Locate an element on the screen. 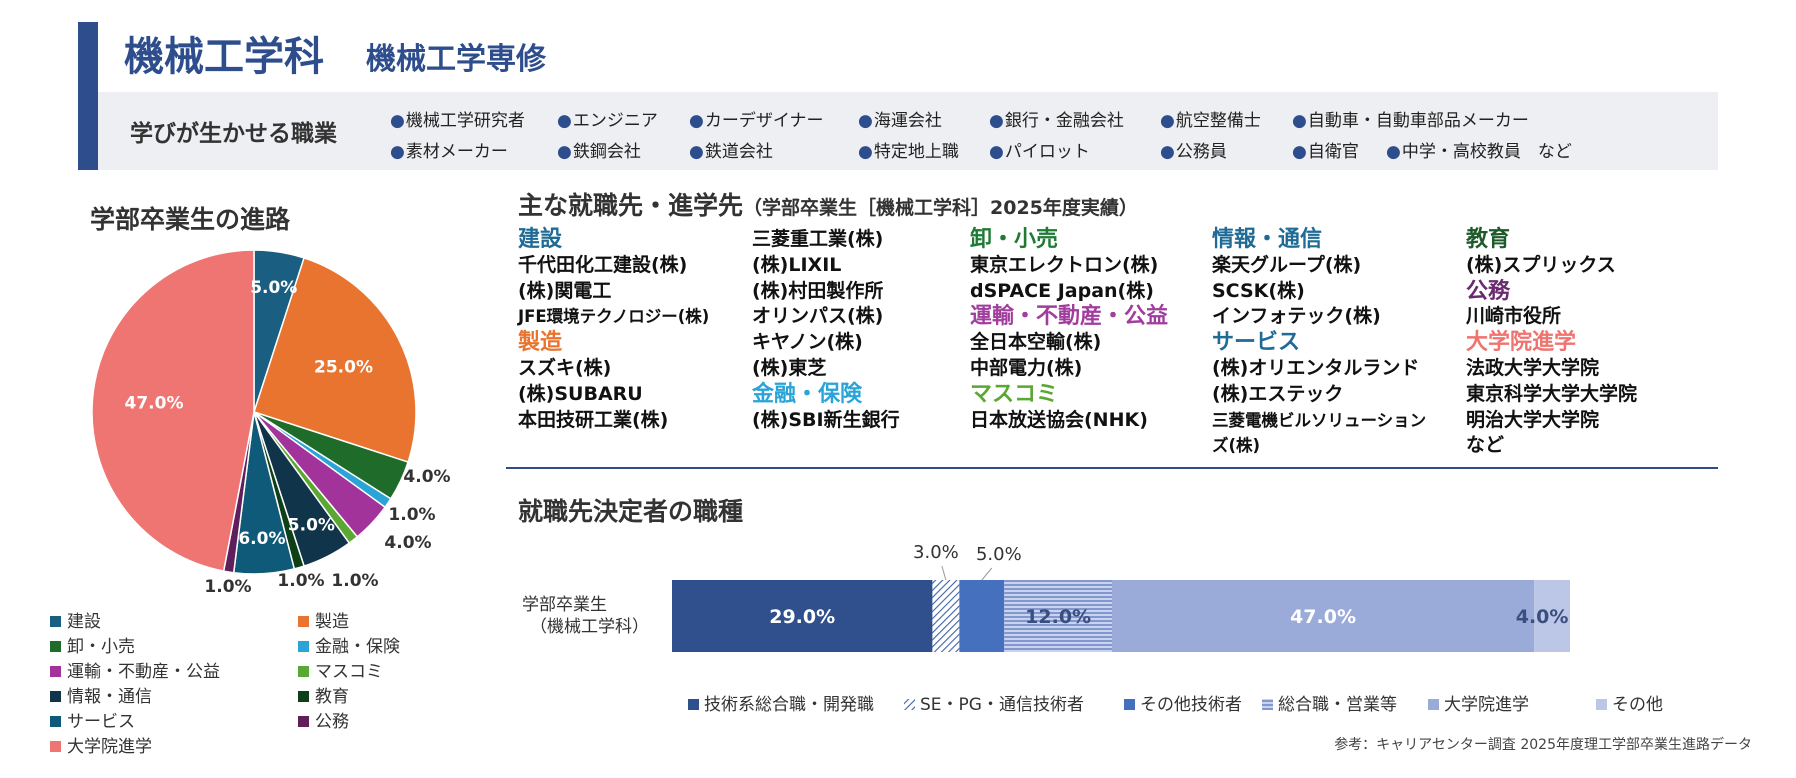 The height and width of the screenshot is (778, 1796). career-item: ●海運会社 is located at coordinates (900, 118).